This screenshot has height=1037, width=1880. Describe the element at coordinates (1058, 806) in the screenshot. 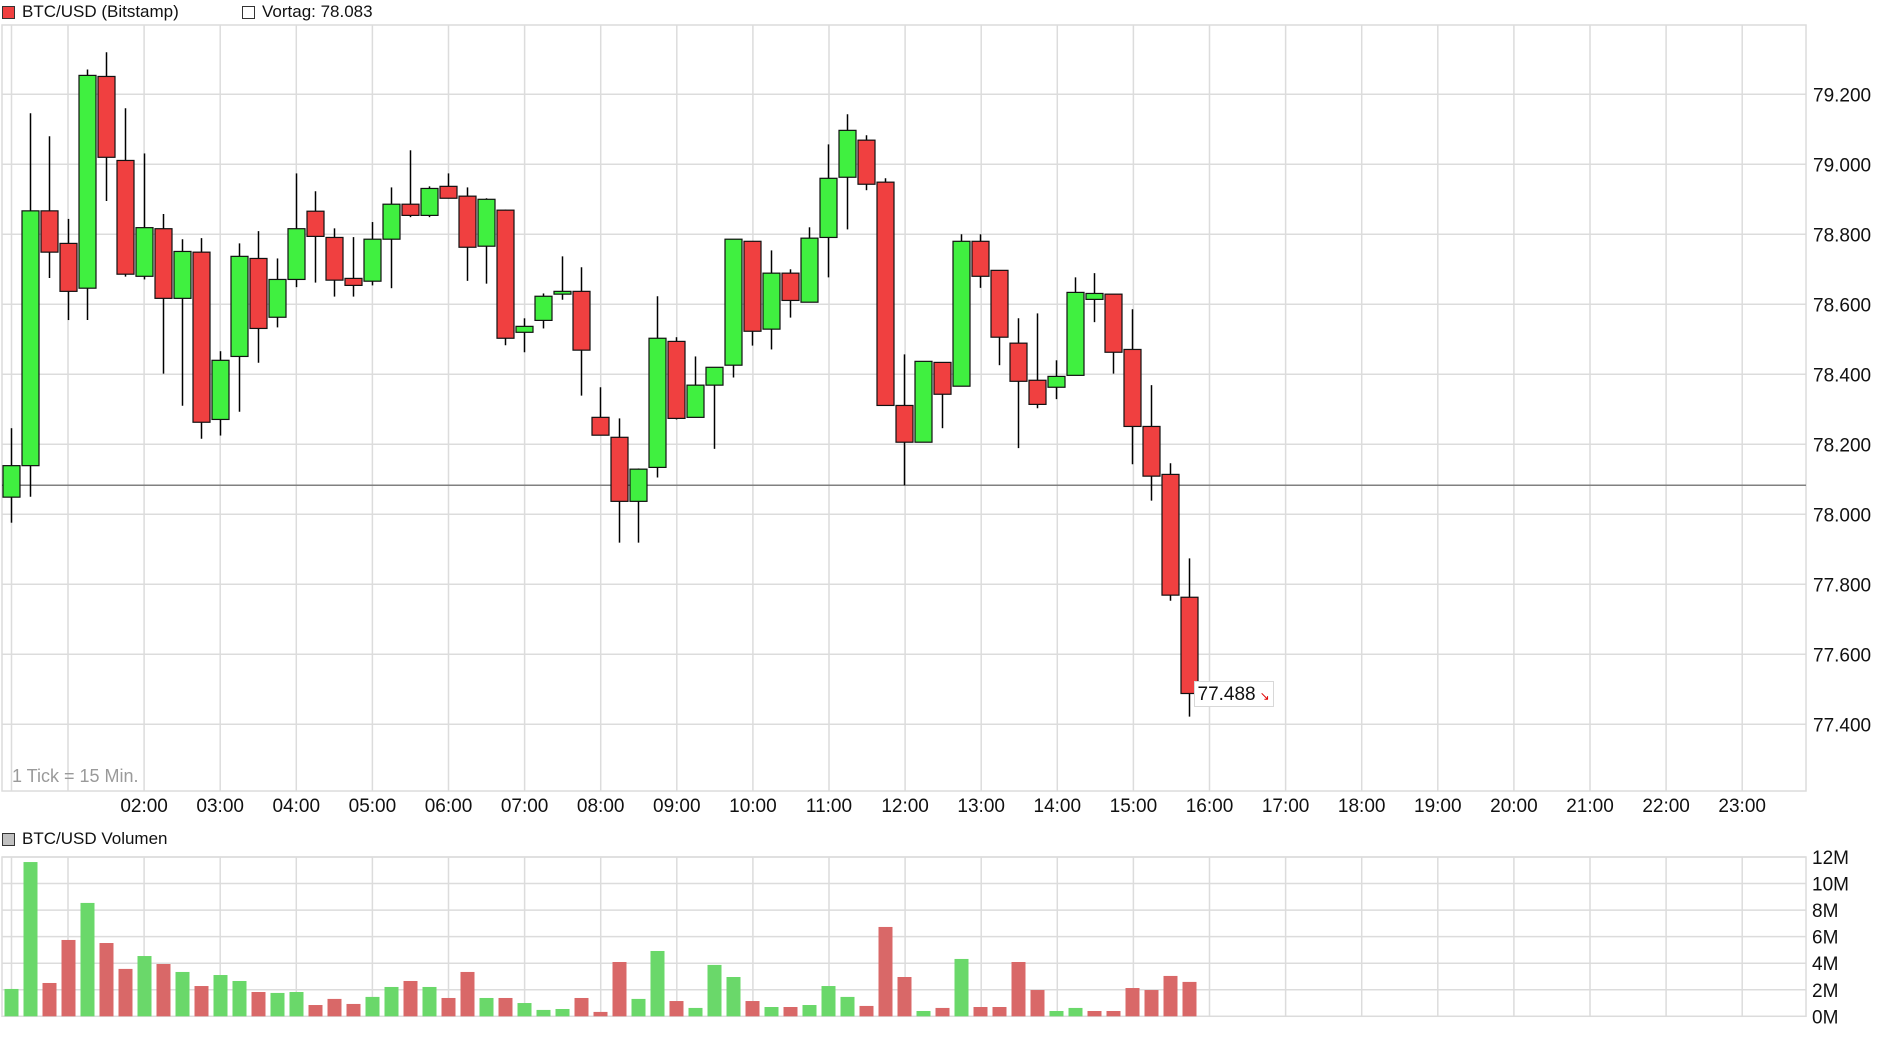

I see `time-tick-label: 14:00` at that location.